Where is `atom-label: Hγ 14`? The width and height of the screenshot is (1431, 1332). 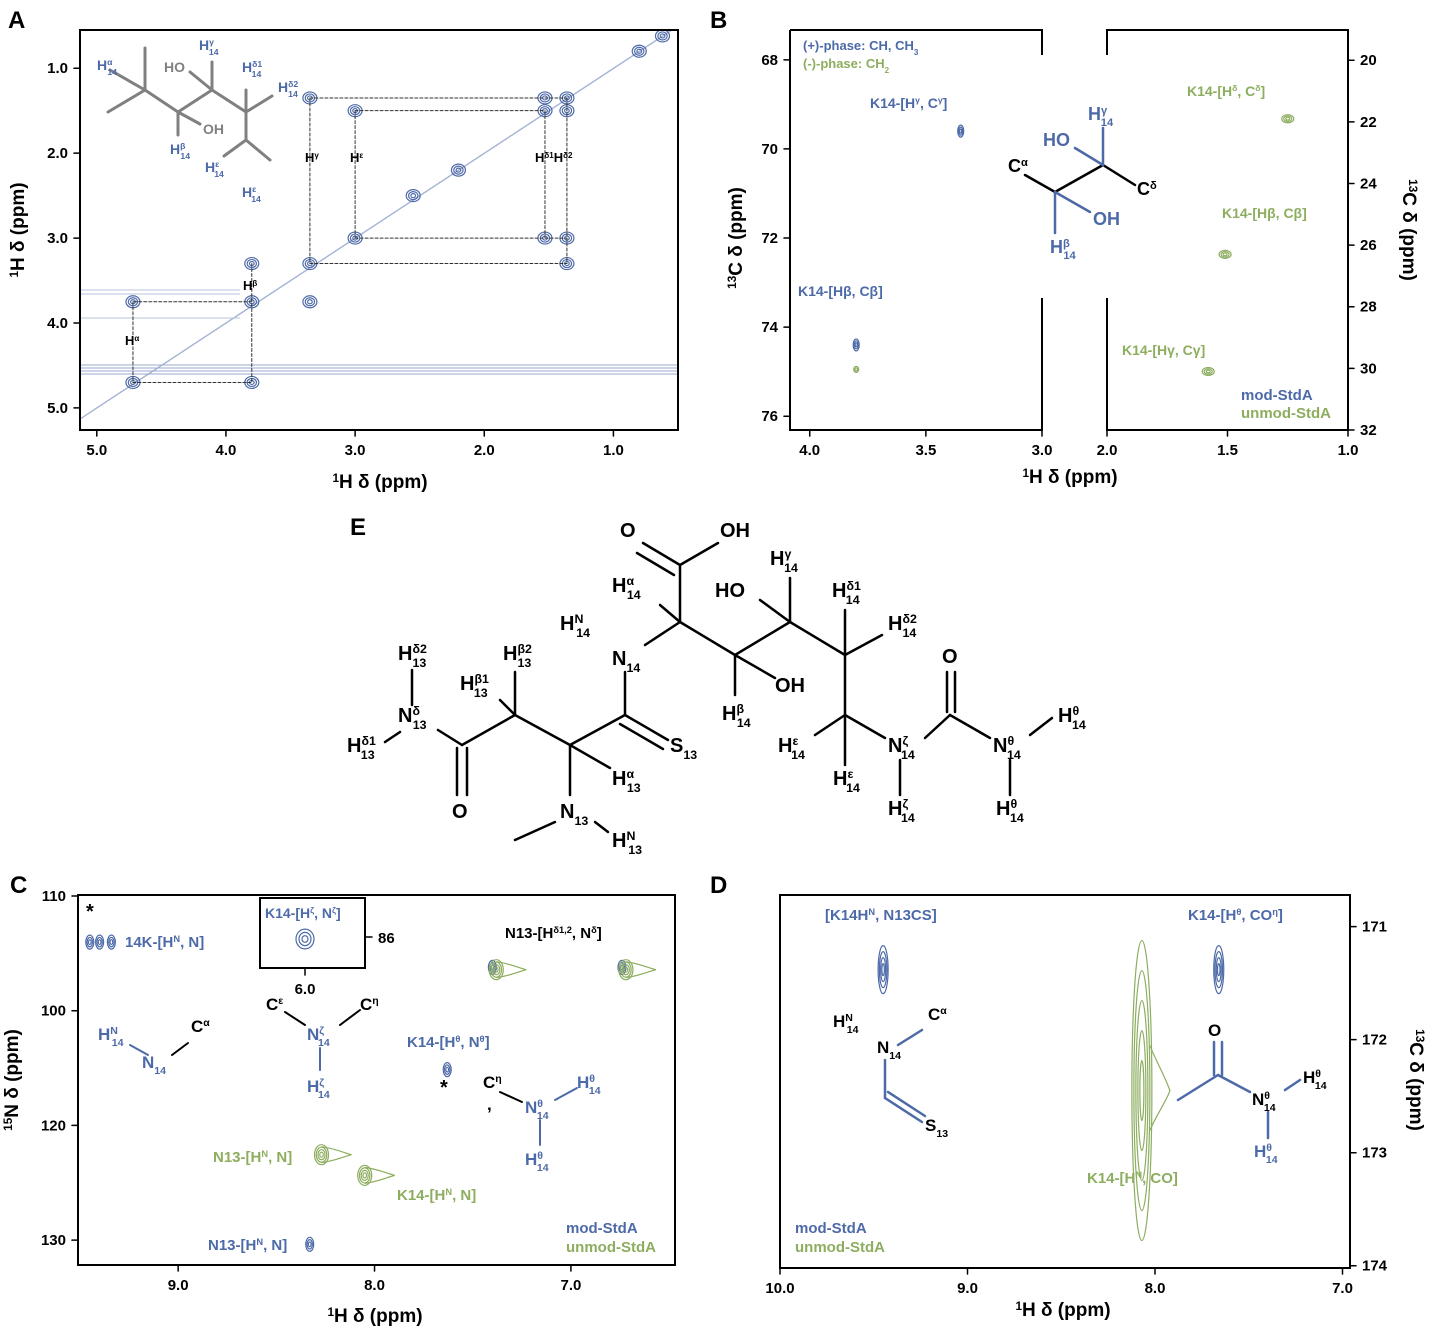 atom-label: Hγ 14 is located at coordinates (209, 47).